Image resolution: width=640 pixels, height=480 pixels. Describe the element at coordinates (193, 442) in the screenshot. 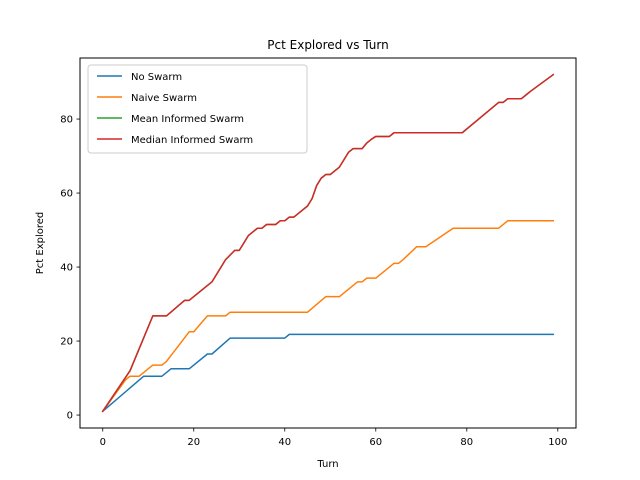

I see `x-tick-label: 20` at that location.